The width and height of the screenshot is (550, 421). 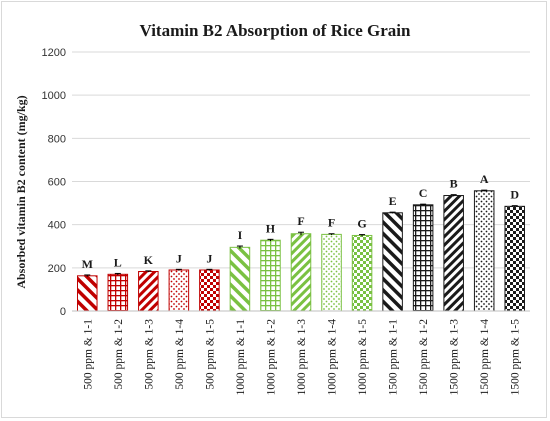 I want to click on x-tick-label: 1500 ppm & 1-1, so click(x=394, y=357).